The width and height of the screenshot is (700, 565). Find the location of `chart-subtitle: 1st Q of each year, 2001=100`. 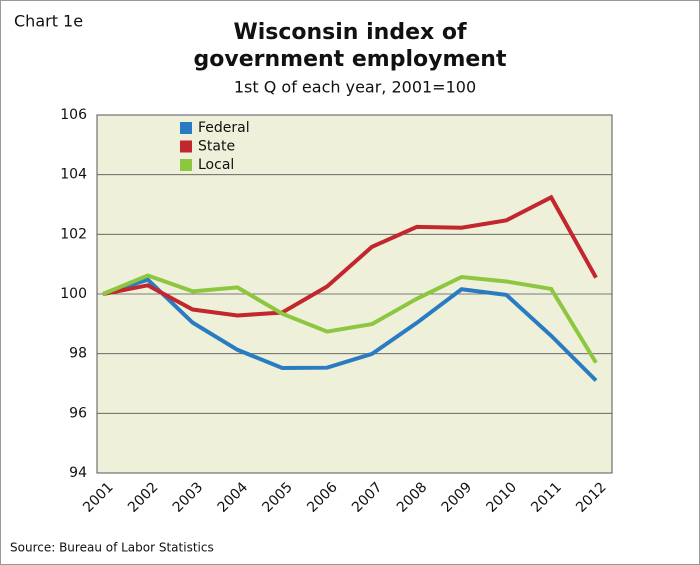

chart-subtitle: 1st Q of each year, 2001=100 is located at coordinates (355, 87).